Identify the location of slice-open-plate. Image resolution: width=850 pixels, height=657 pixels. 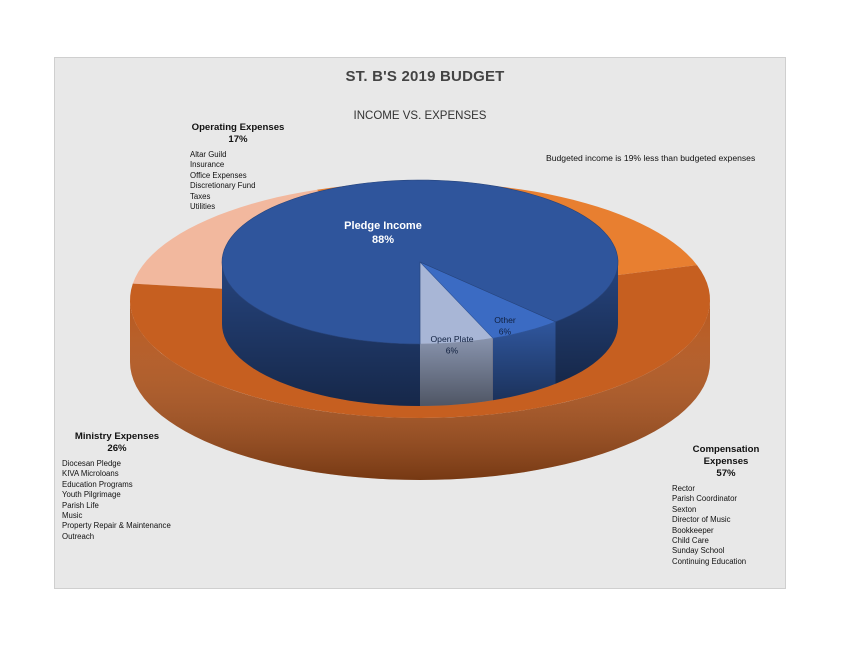
(456, 303).